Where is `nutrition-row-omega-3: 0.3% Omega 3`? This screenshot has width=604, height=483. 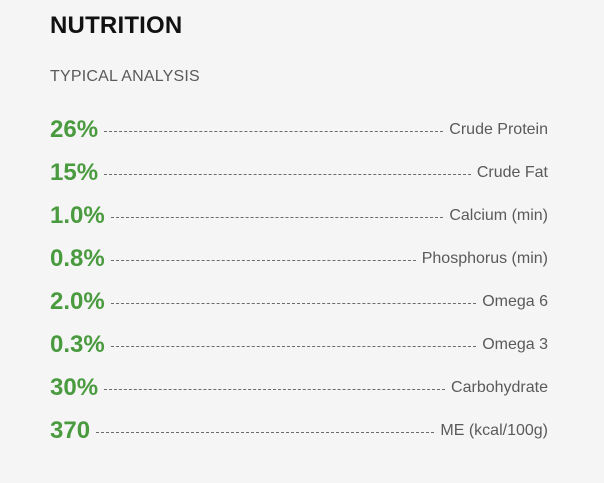 nutrition-row-omega-3: 0.3% Omega 3 is located at coordinates (299, 344).